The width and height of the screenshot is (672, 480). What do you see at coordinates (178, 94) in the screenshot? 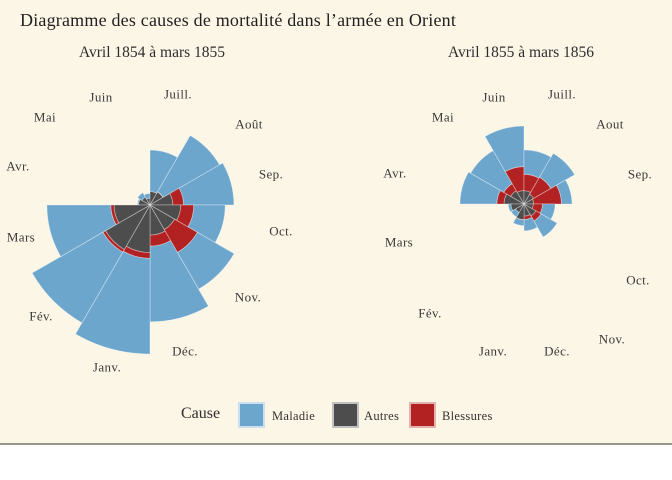
I see `month-label-year1-3: Juill.` at bounding box center [178, 94].